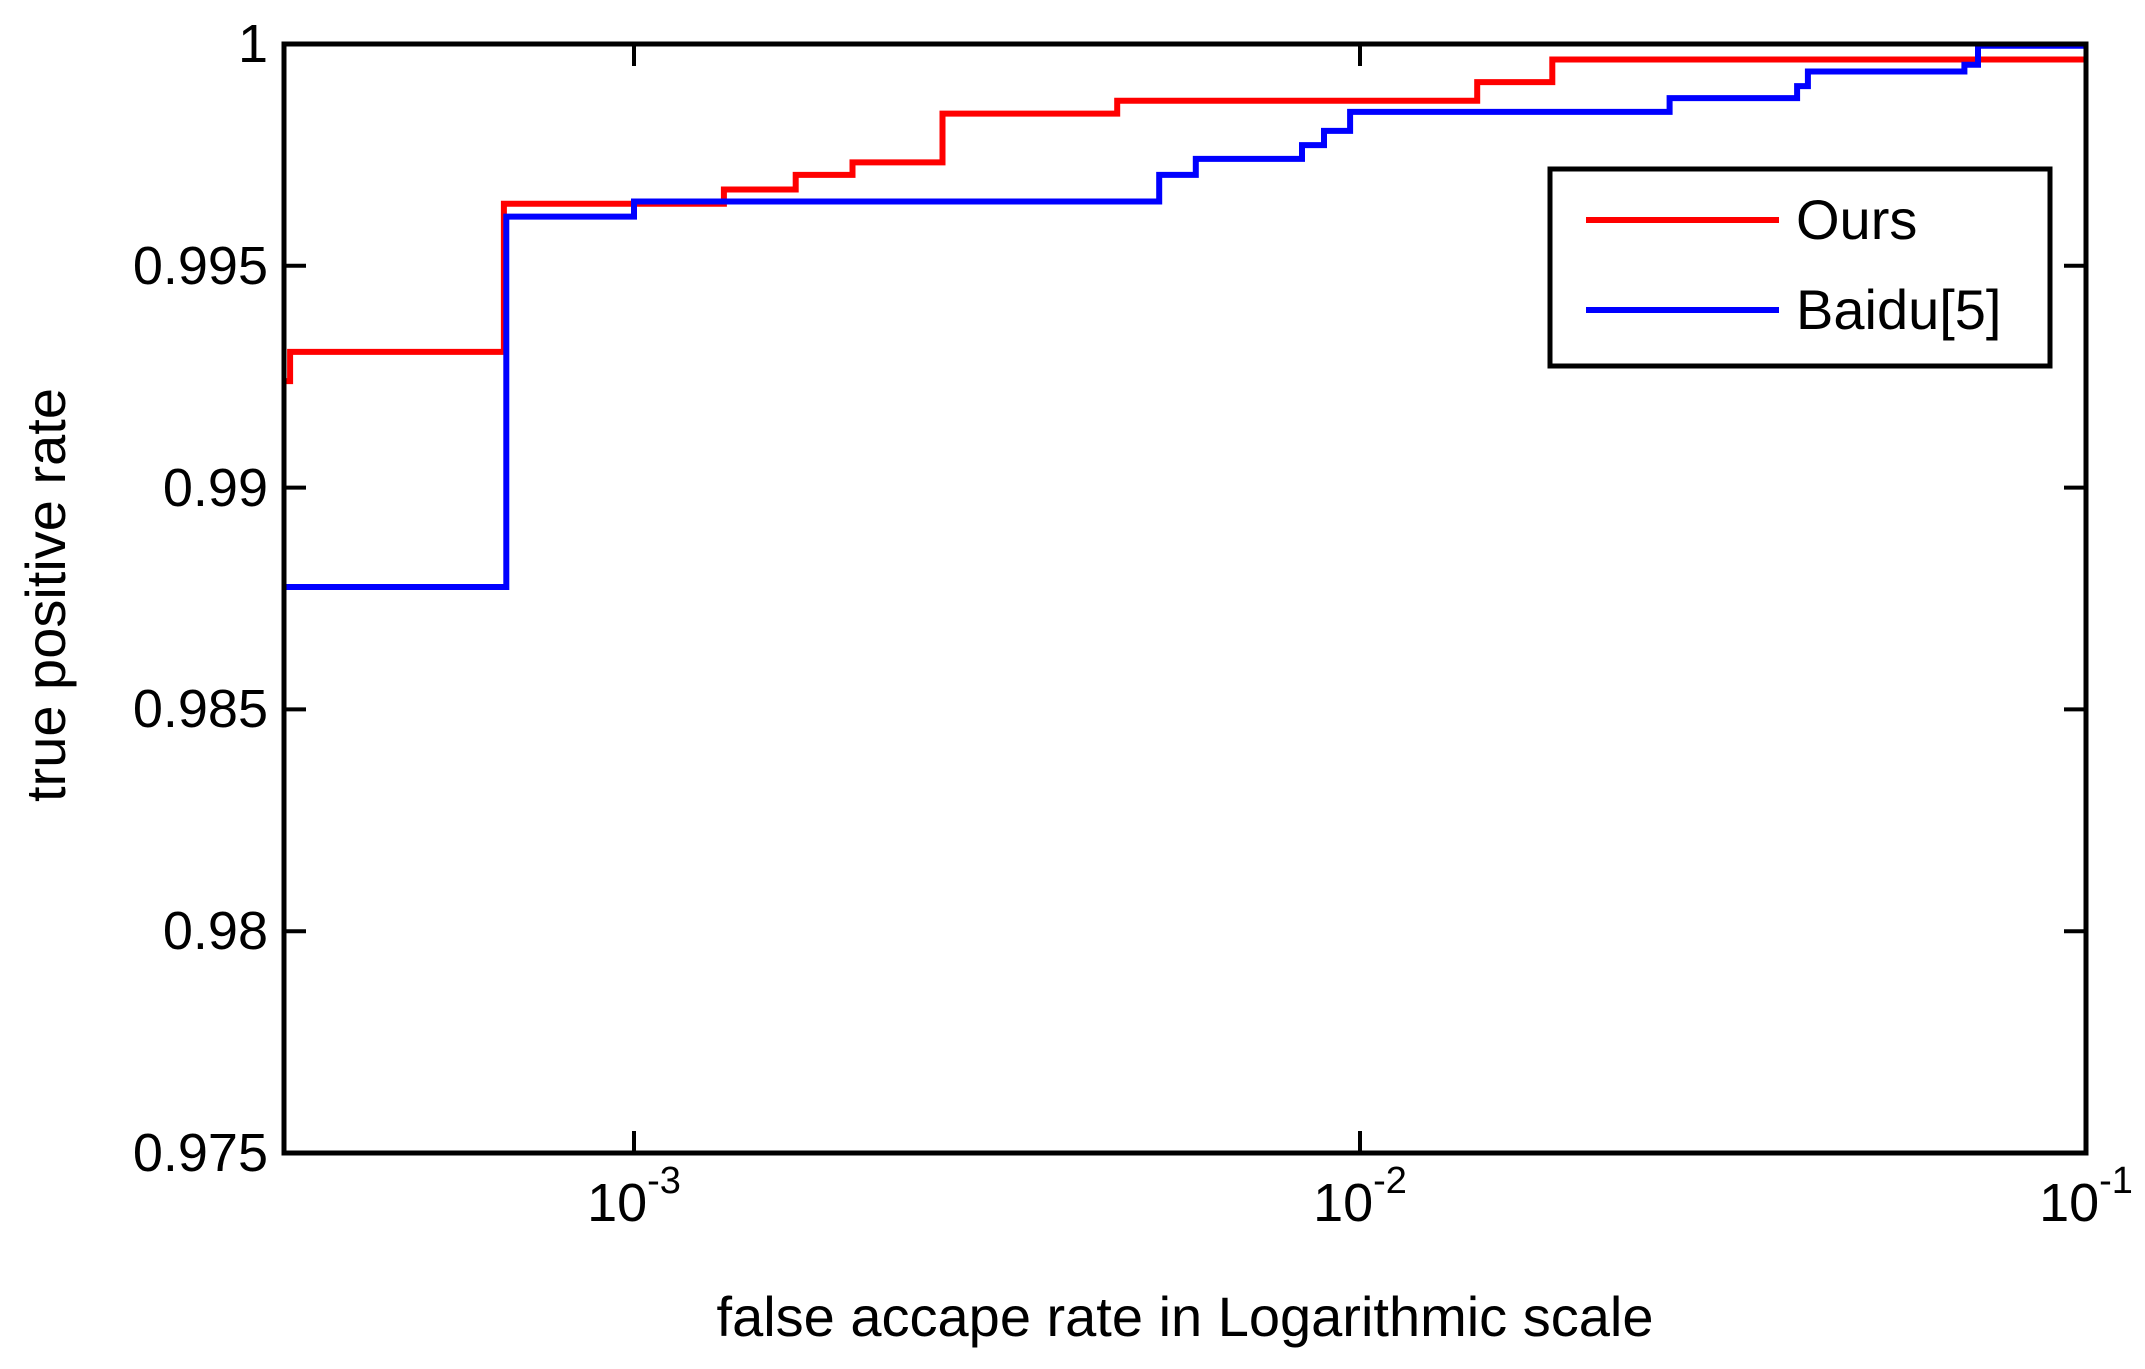 This screenshot has height=1369, width=2145. What do you see at coordinates (1857, 219) in the screenshot?
I see `legend-label-ours: Ours` at bounding box center [1857, 219].